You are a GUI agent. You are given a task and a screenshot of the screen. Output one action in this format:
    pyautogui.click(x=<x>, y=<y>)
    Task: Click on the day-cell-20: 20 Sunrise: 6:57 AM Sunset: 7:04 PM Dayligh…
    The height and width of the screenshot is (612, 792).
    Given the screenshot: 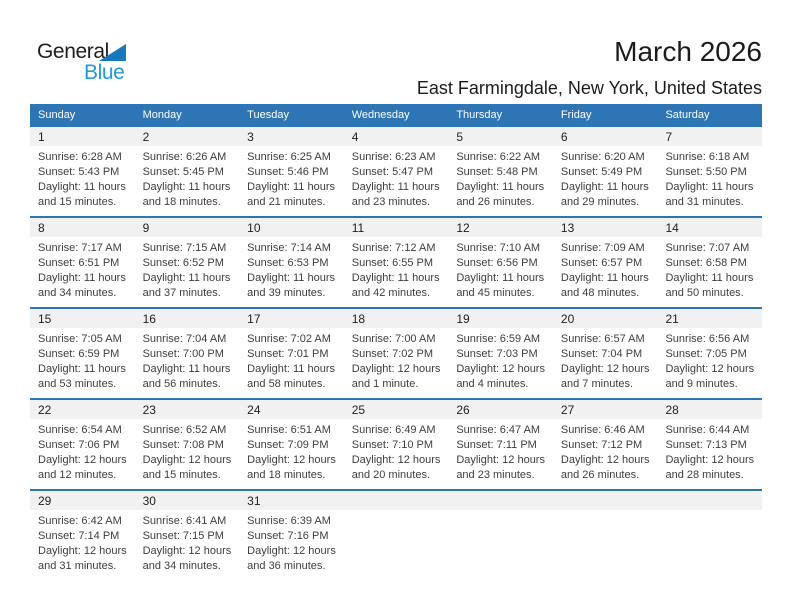 What is the action you would take?
    pyautogui.click(x=605, y=353)
    